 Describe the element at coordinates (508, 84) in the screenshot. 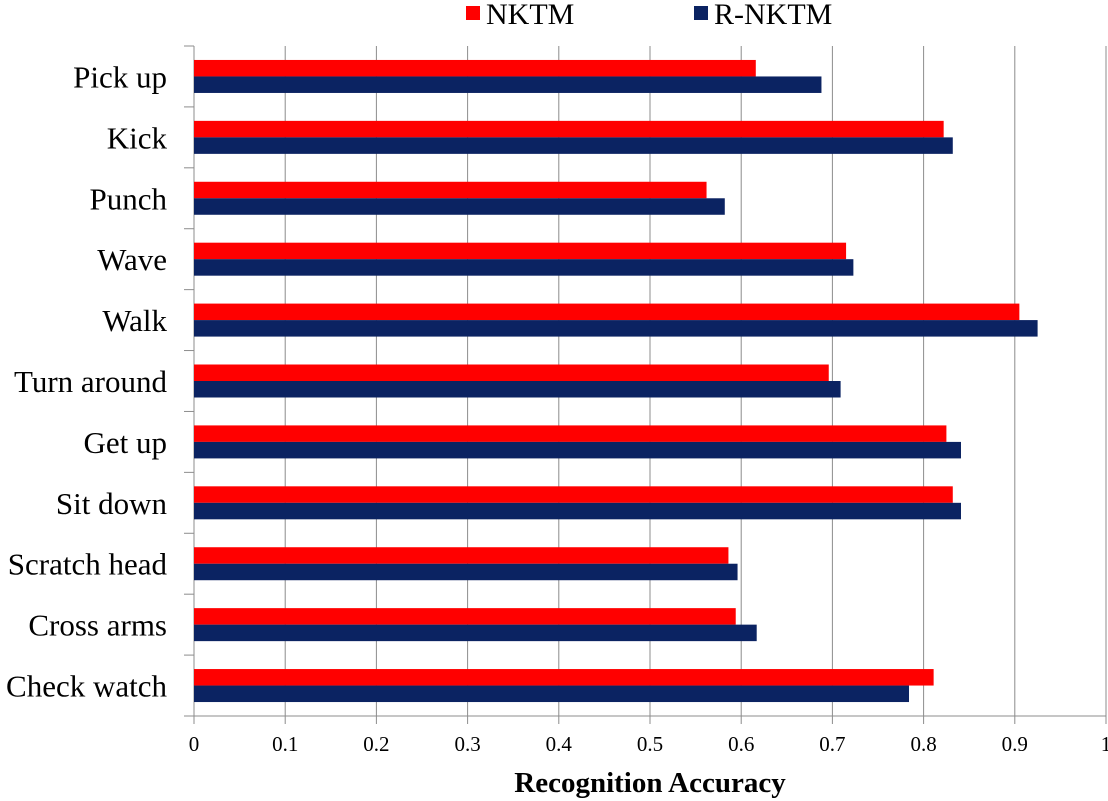

I see `bar-r-nktm-pick-up` at that location.